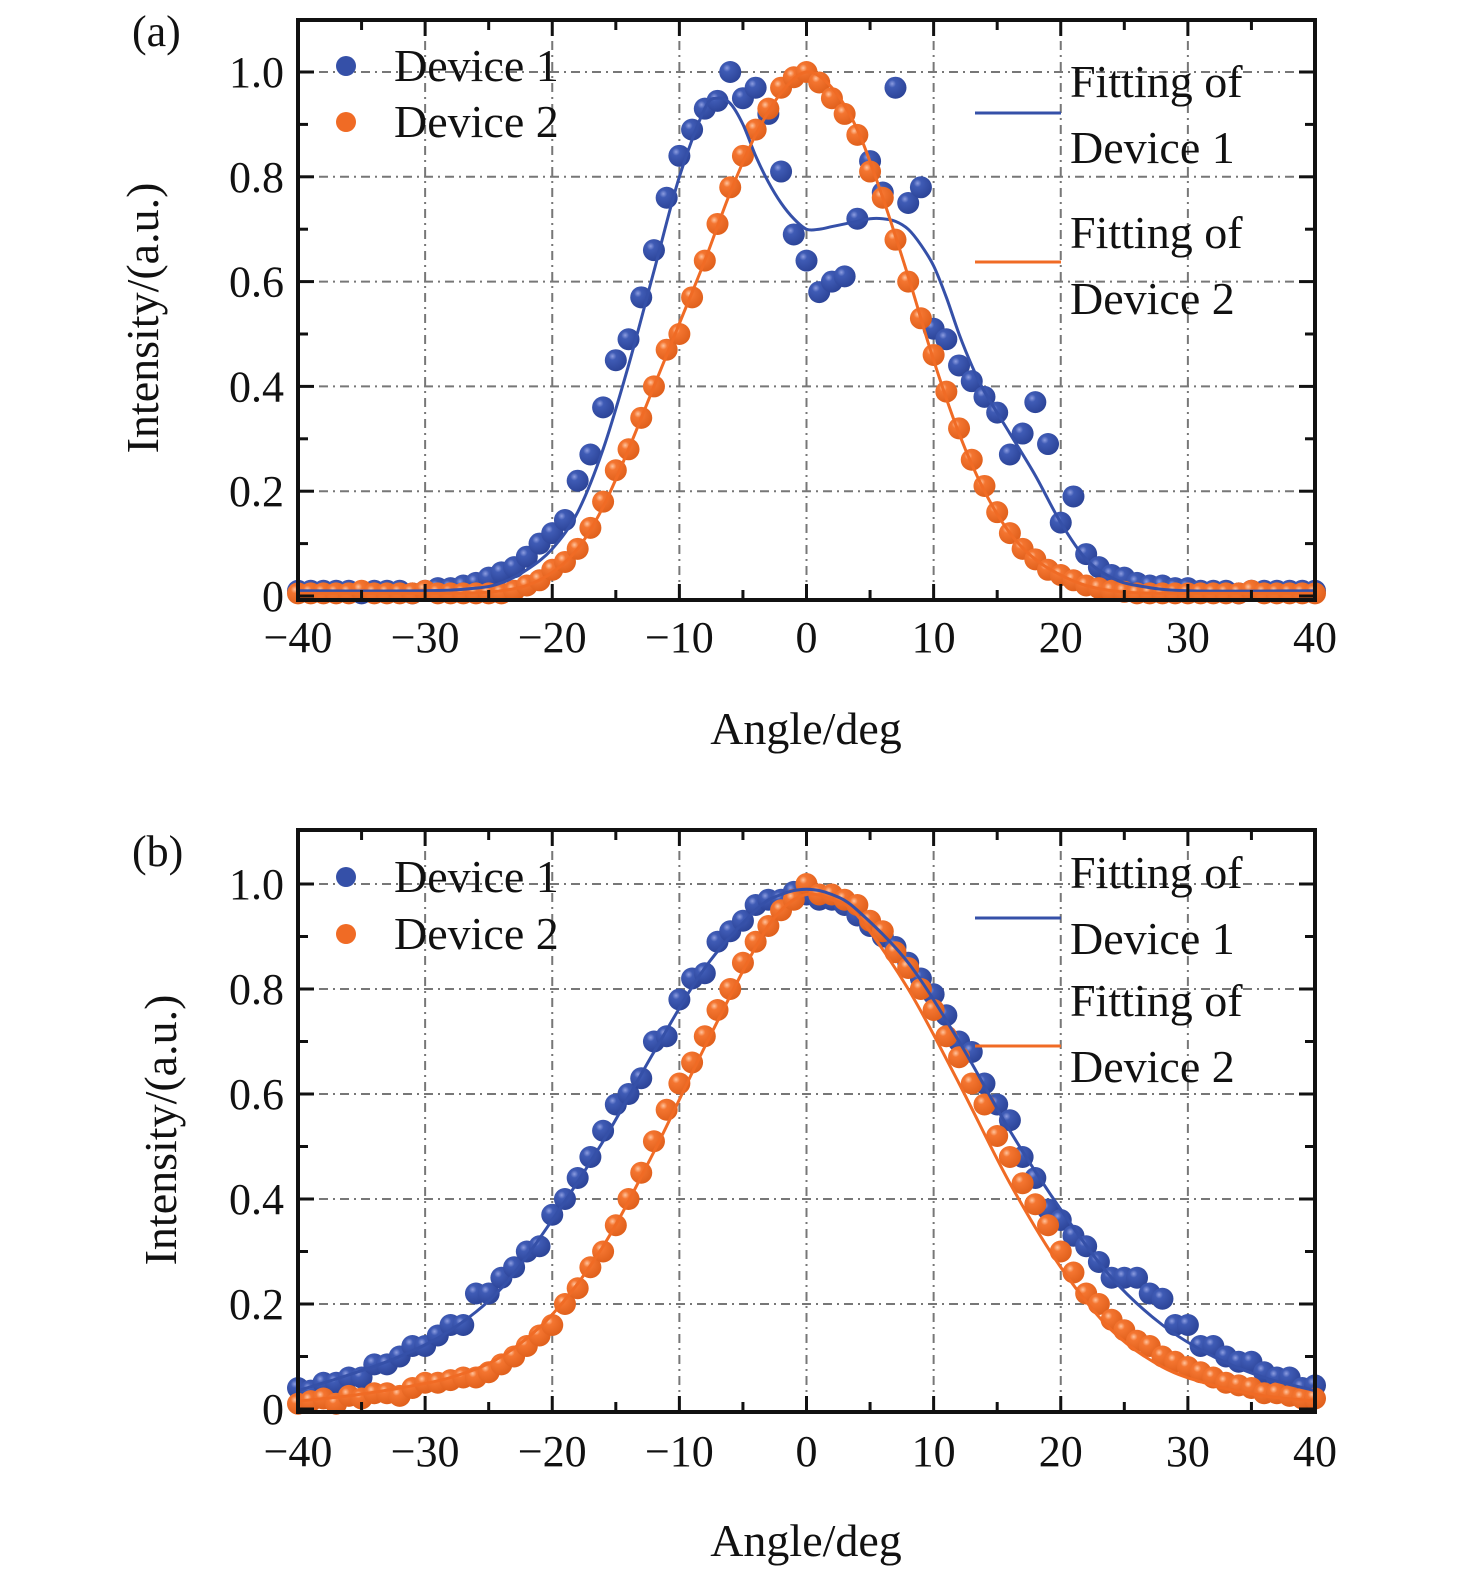 The height and width of the screenshot is (1594, 1476). I want to click on x-tick-label: 0, so click(807, 637).